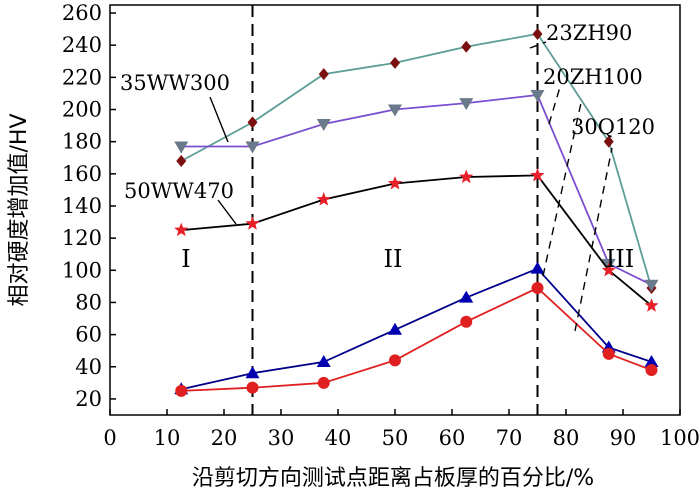  What do you see at coordinates (179, 191) in the screenshot?
I see `annotation-50ww470: 50WW470` at bounding box center [179, 191].